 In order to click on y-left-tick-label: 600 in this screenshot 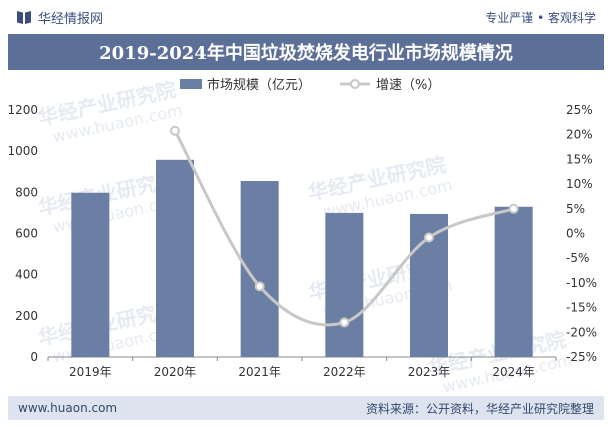, I will do `click(26, 234)`.